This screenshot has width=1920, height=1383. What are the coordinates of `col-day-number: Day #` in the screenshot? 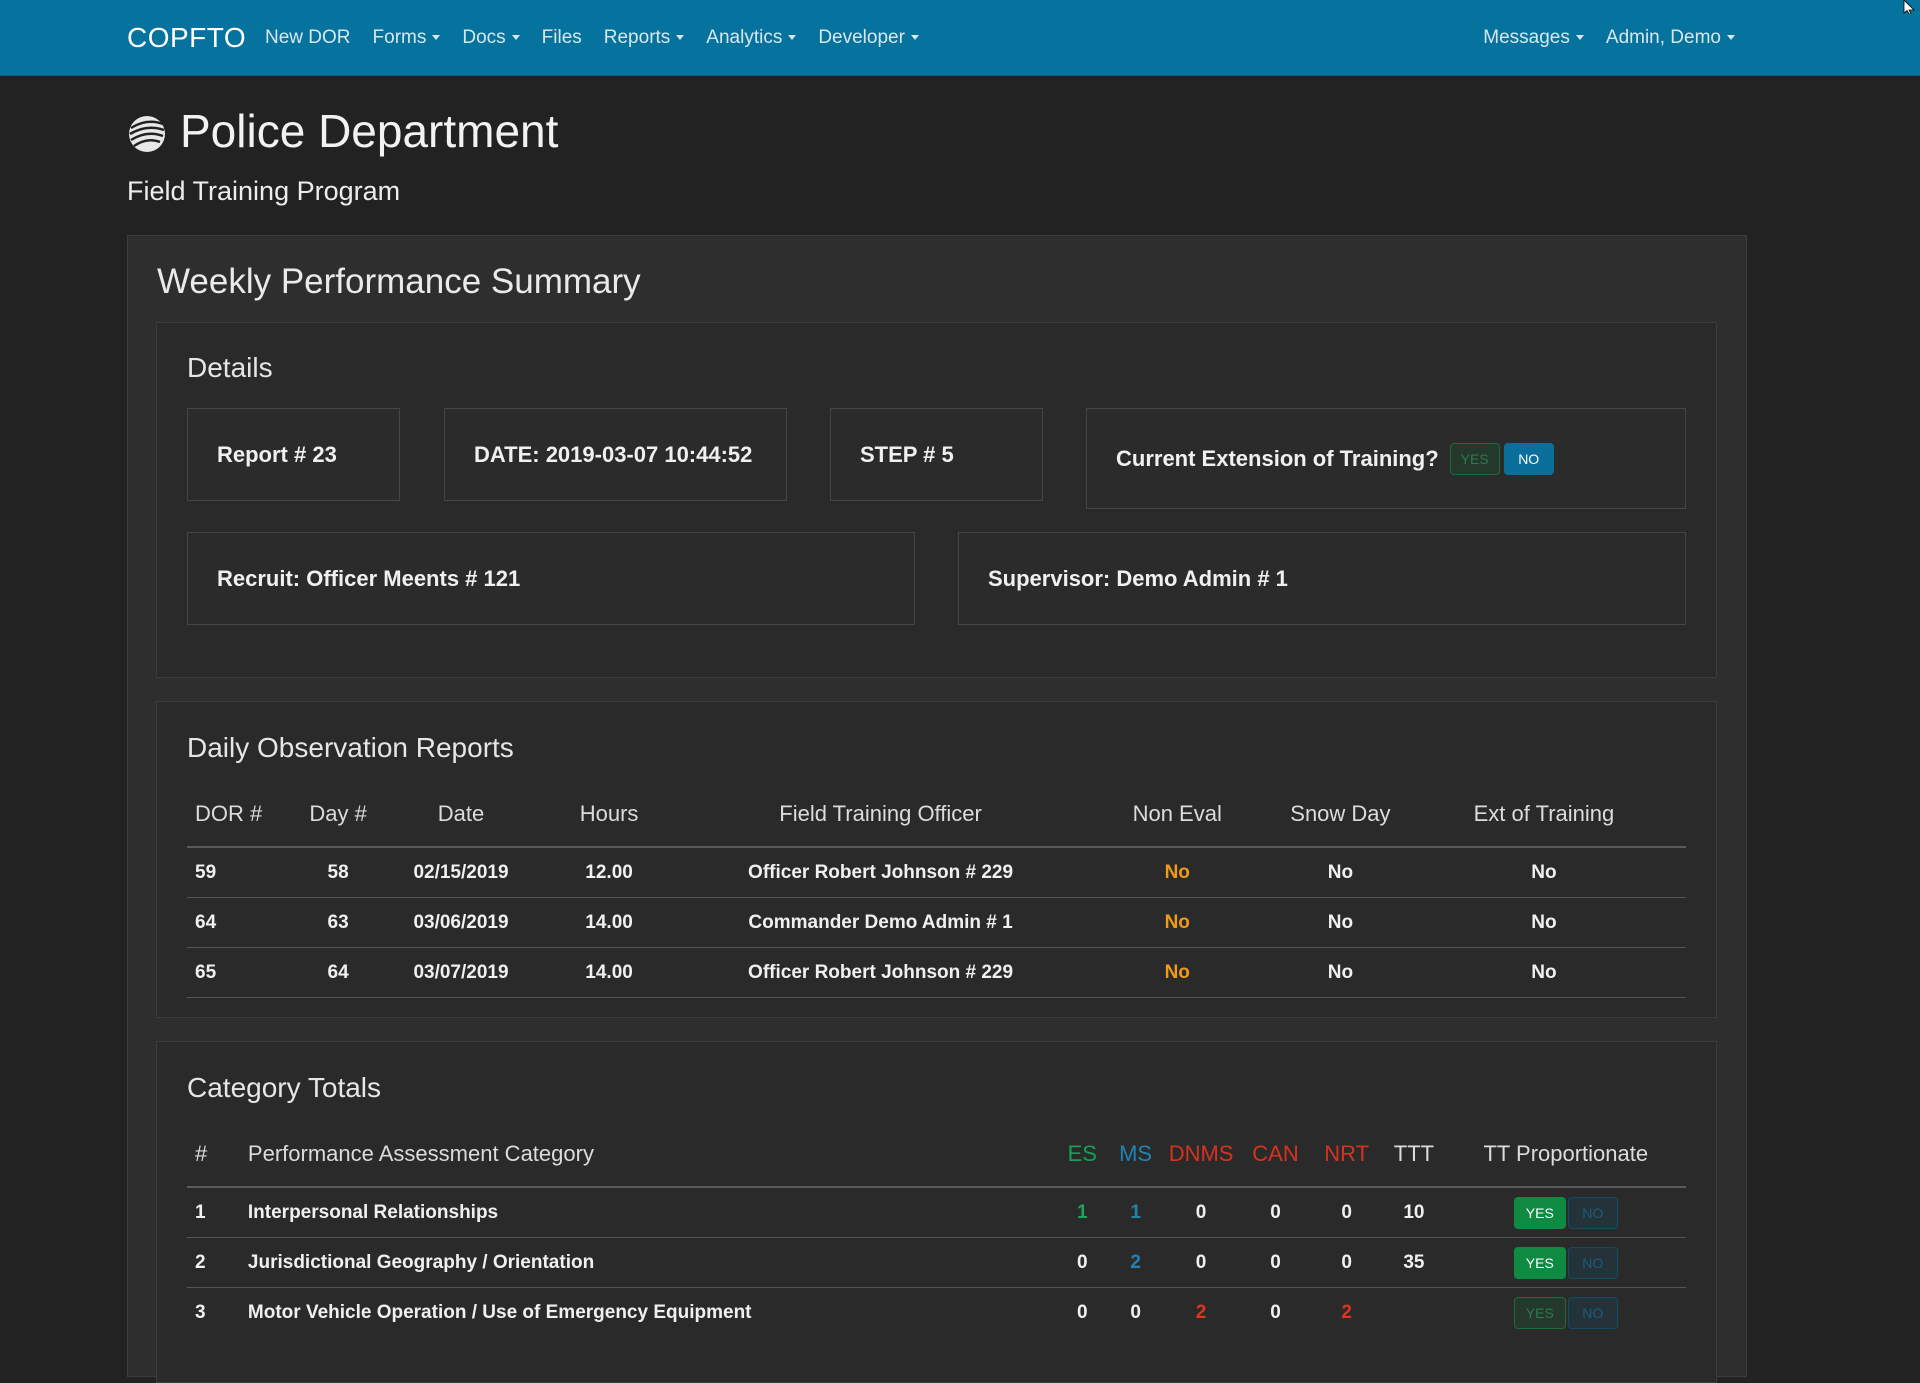 It's located at (338, 813).